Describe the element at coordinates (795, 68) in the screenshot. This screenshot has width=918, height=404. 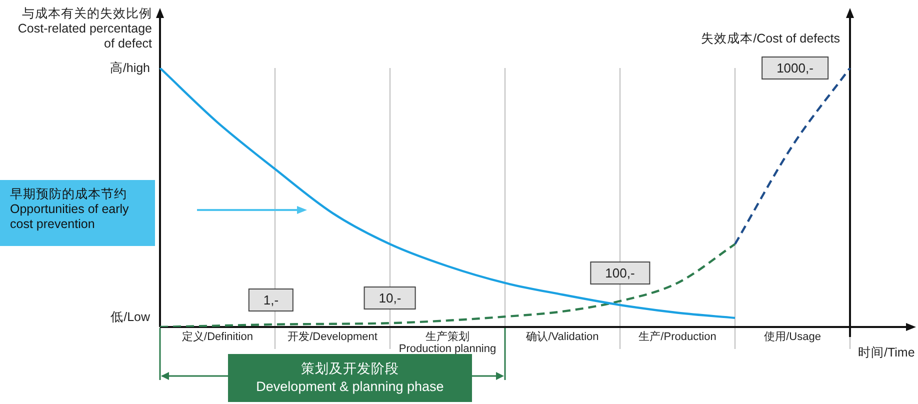
I see `annotation: 1000,-` at that location.